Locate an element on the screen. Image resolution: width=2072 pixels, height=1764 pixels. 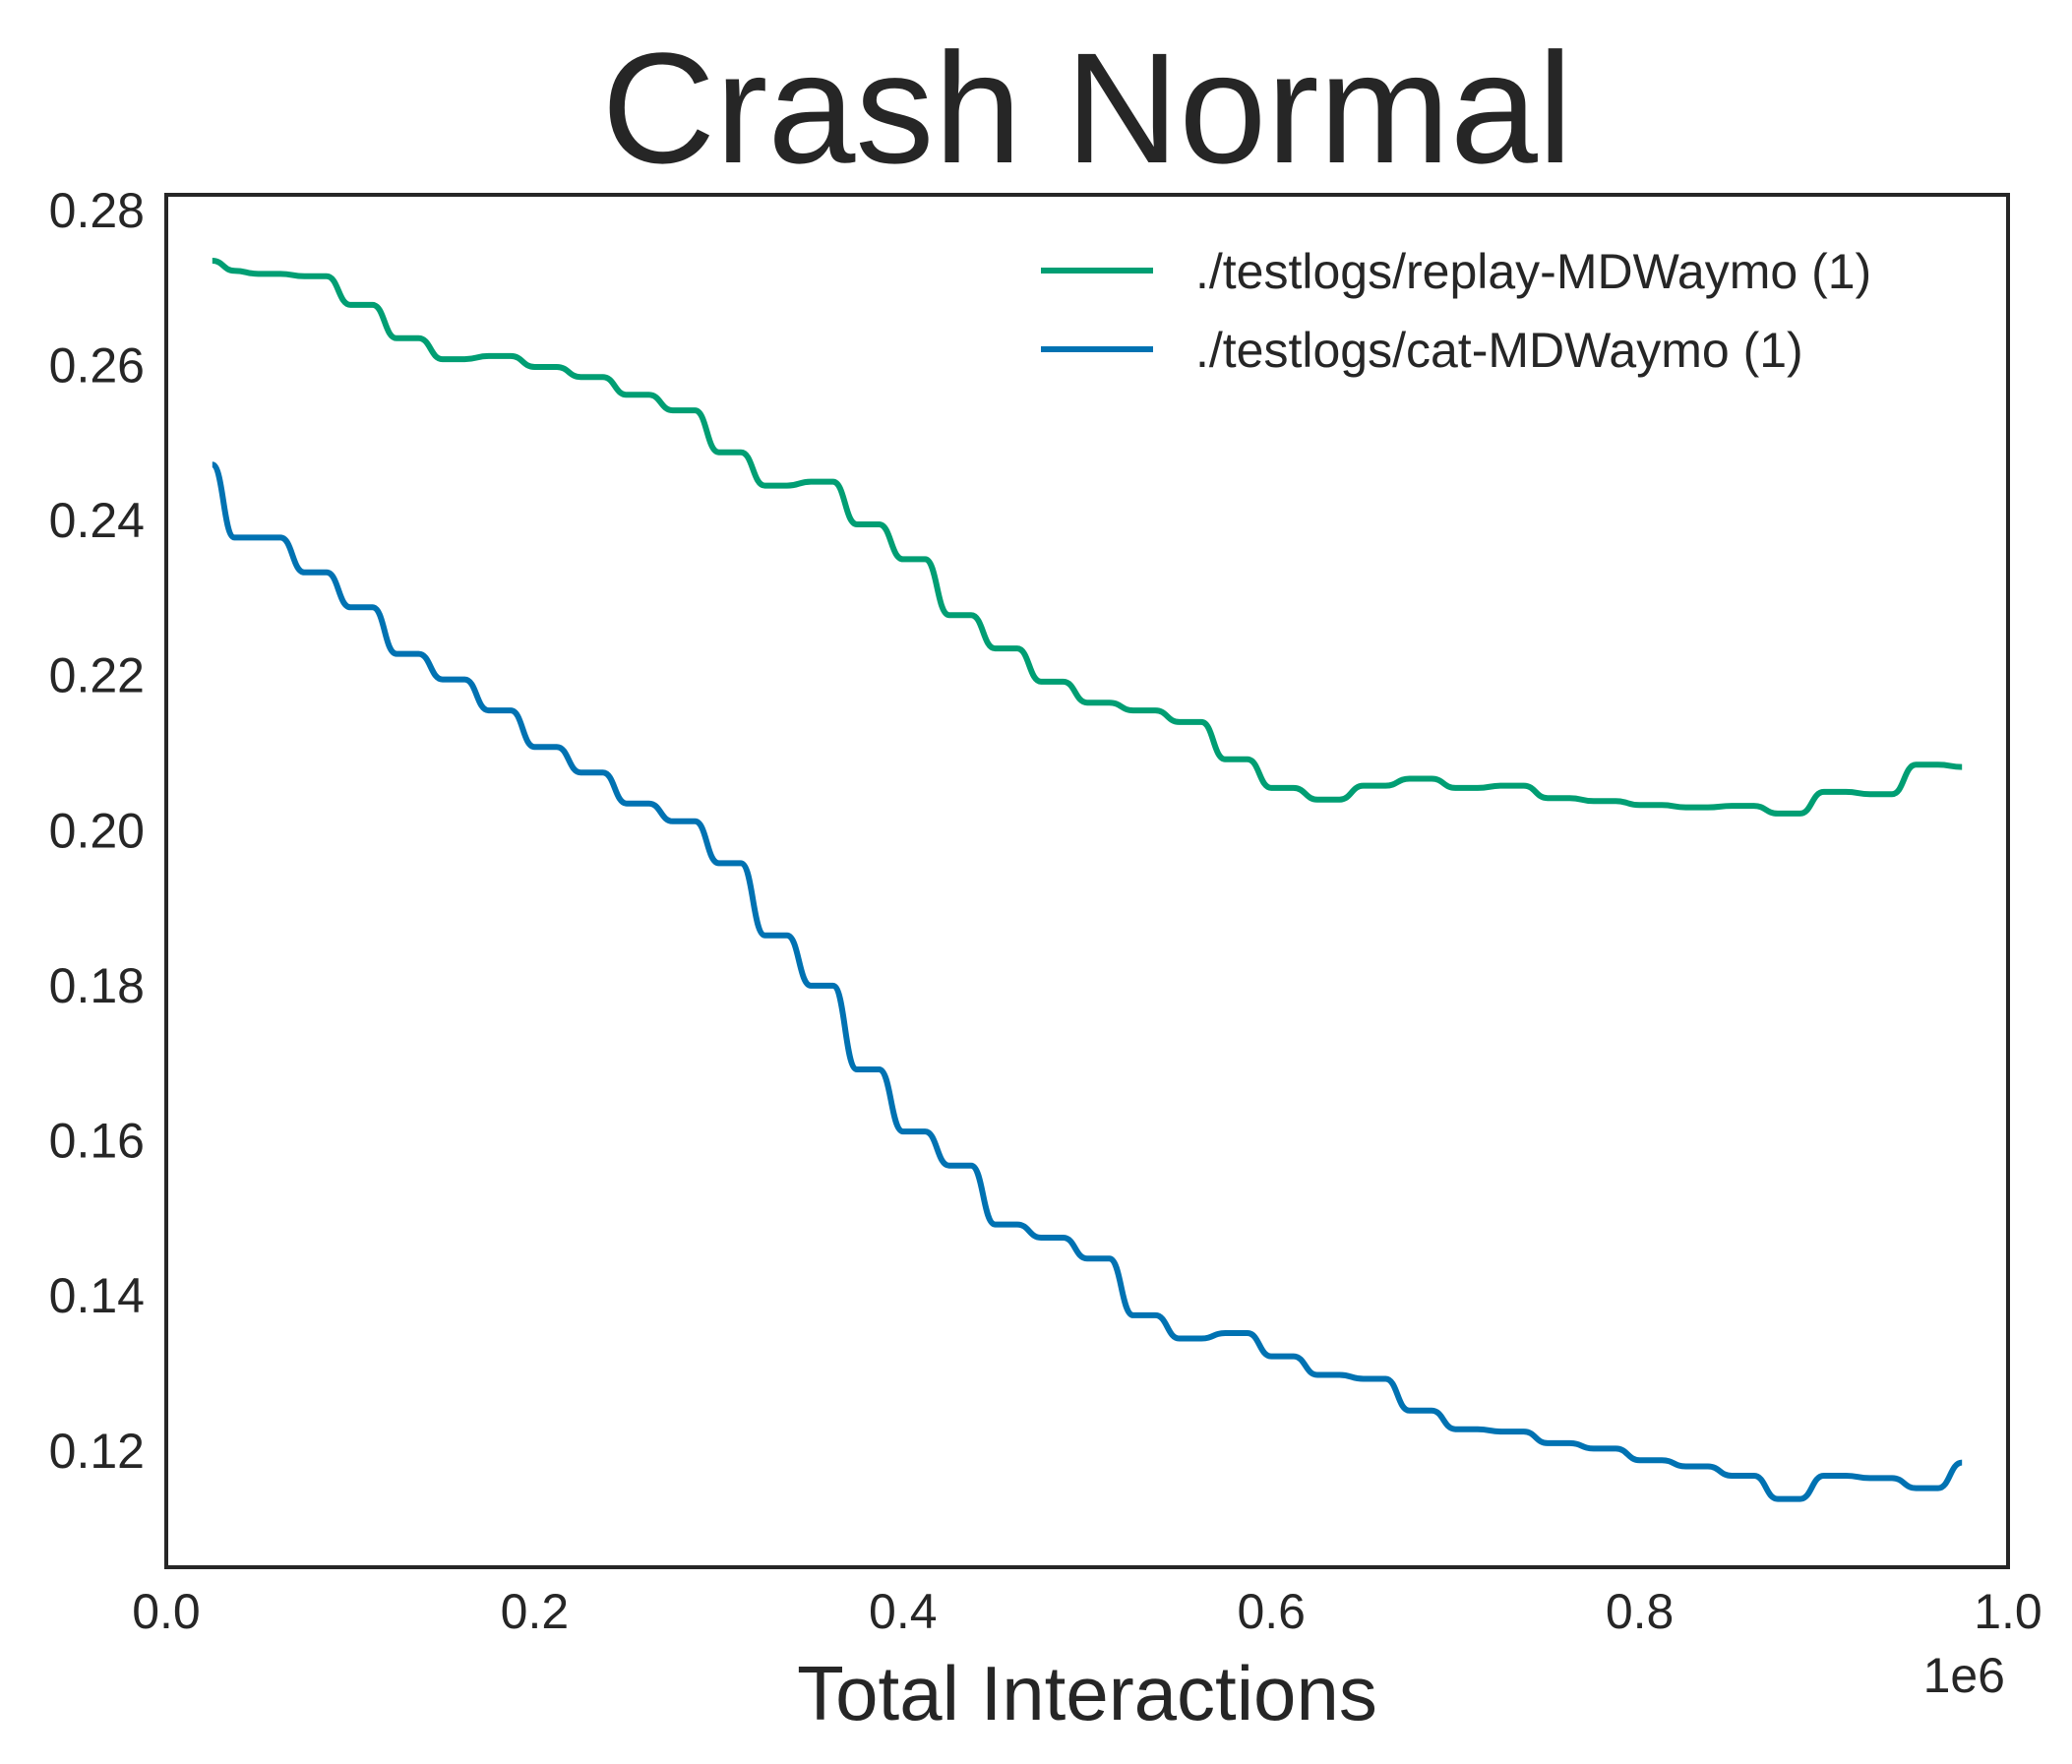
y-tick-label: 0.20 is located at coordinates (97, 830).